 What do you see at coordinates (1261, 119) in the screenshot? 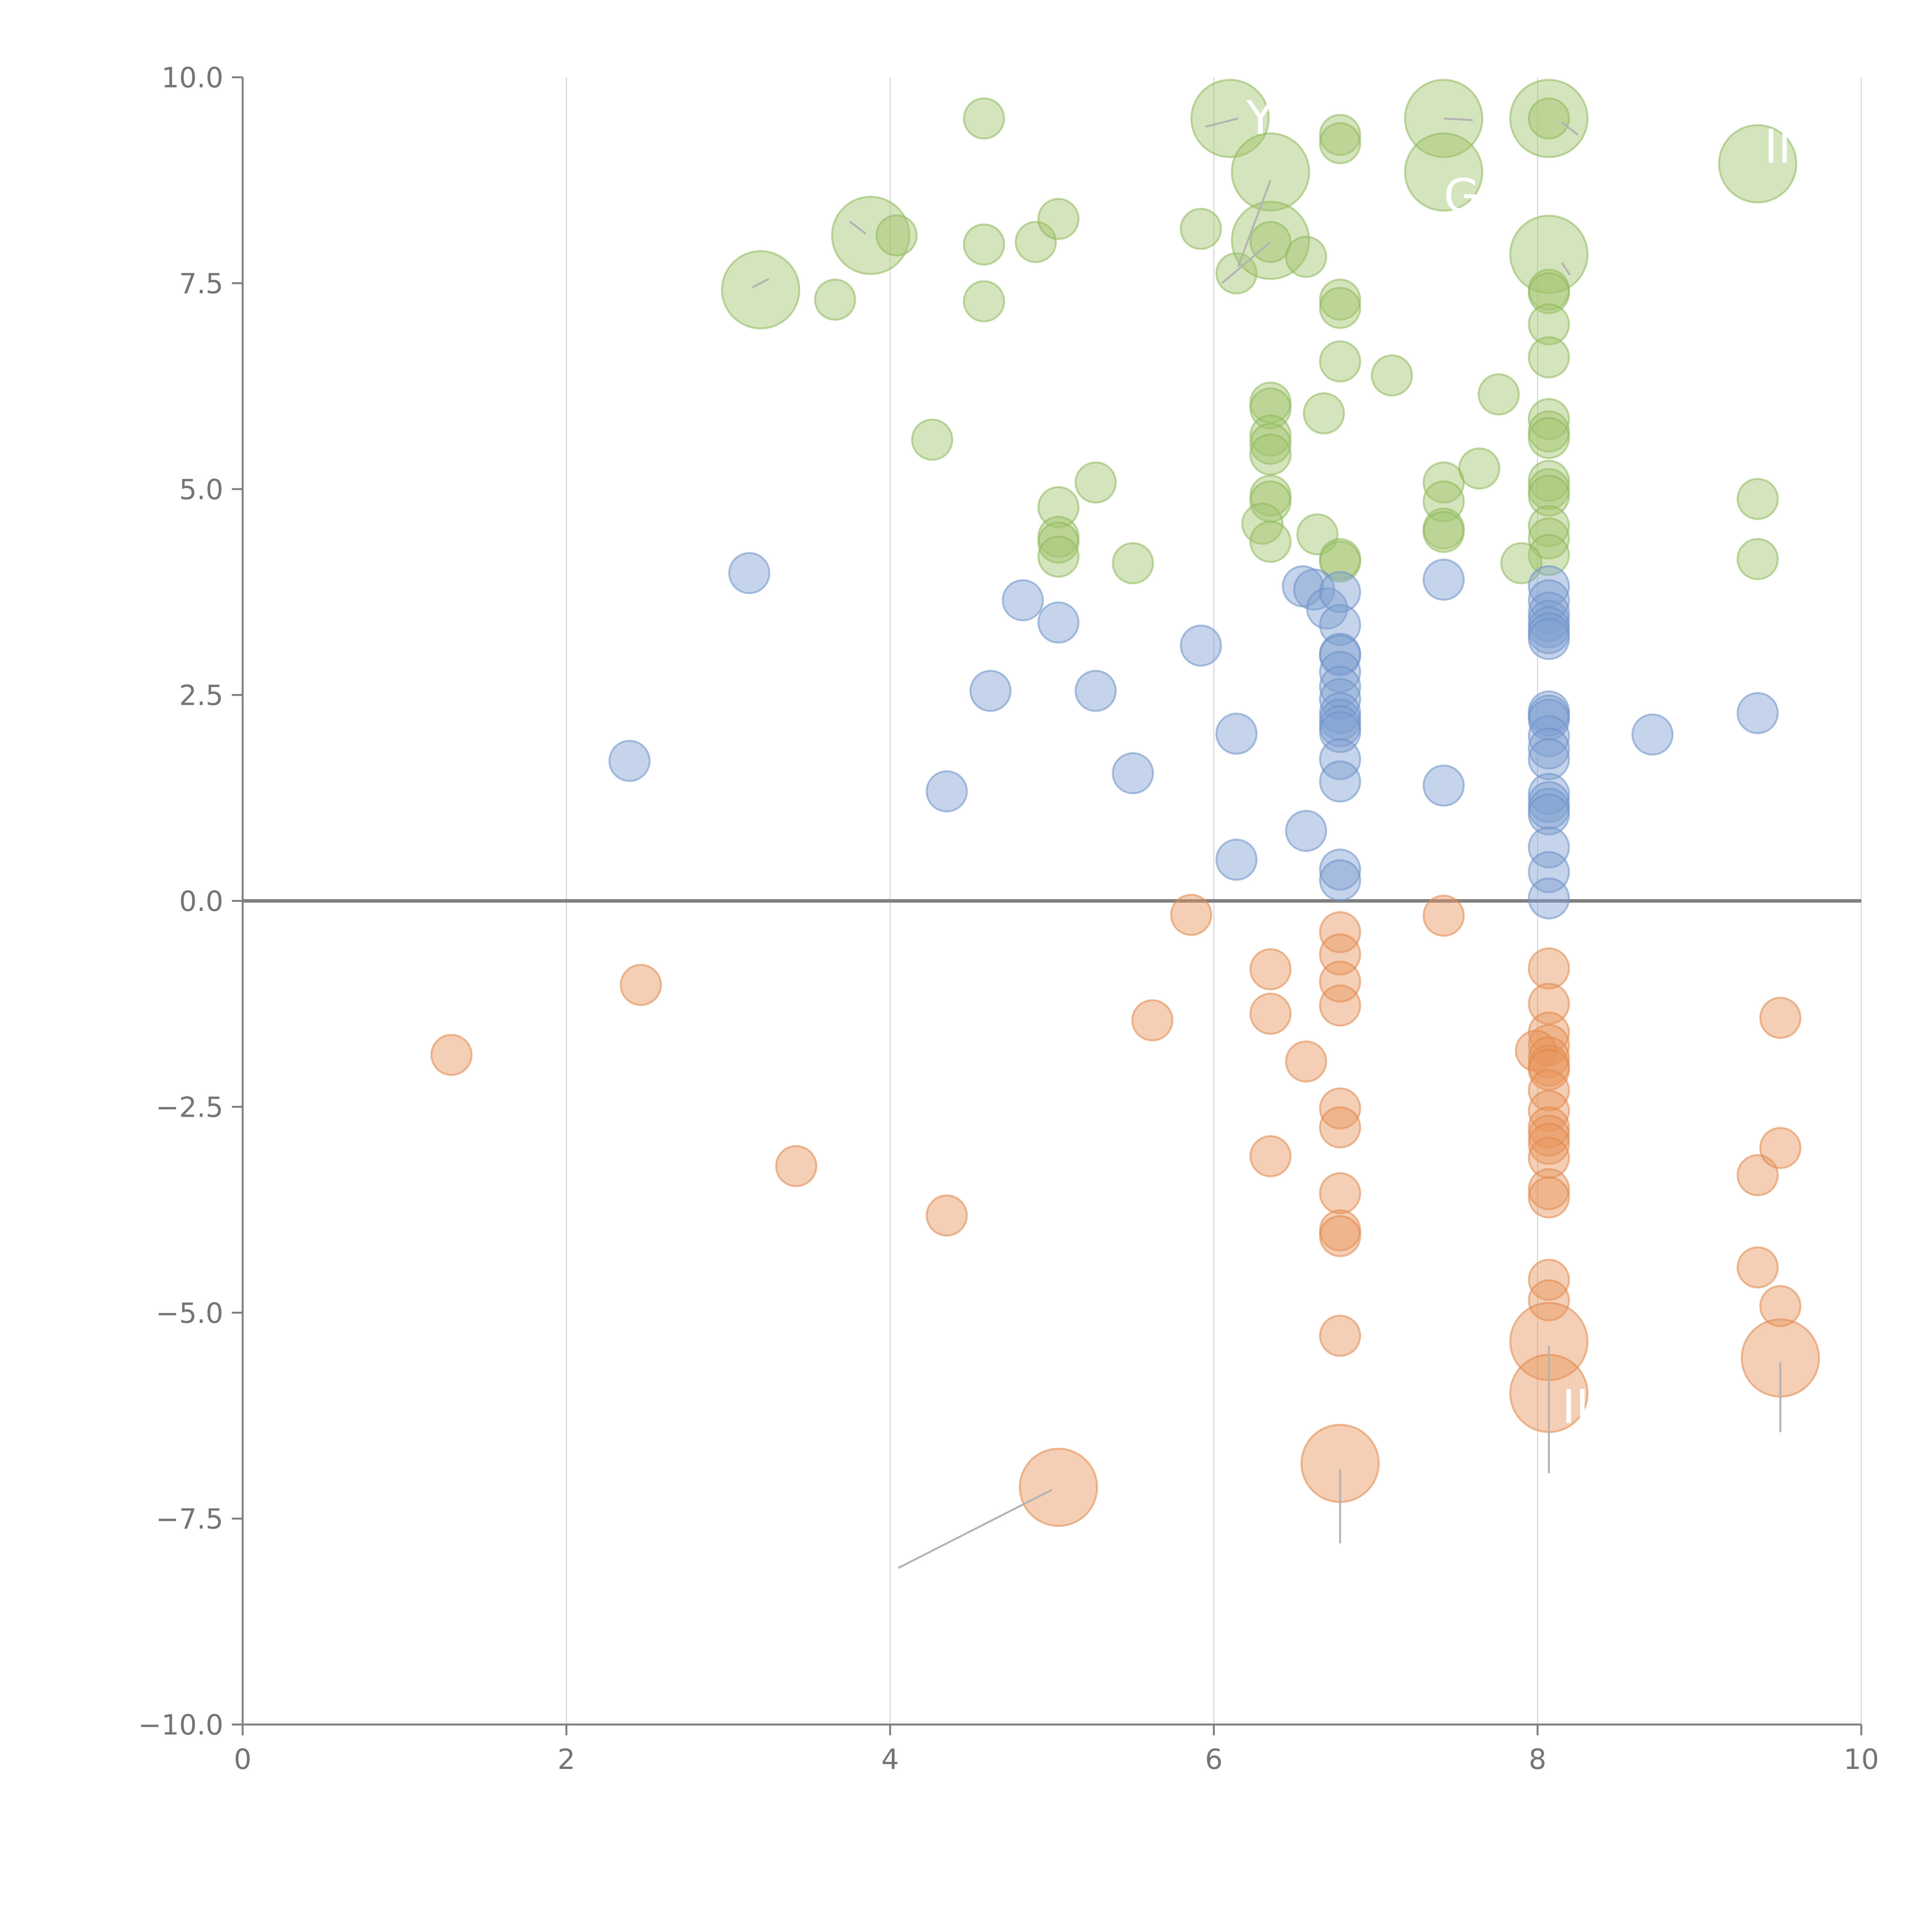
I see `annotation-label: Y` at bounding box center [1261, 119].